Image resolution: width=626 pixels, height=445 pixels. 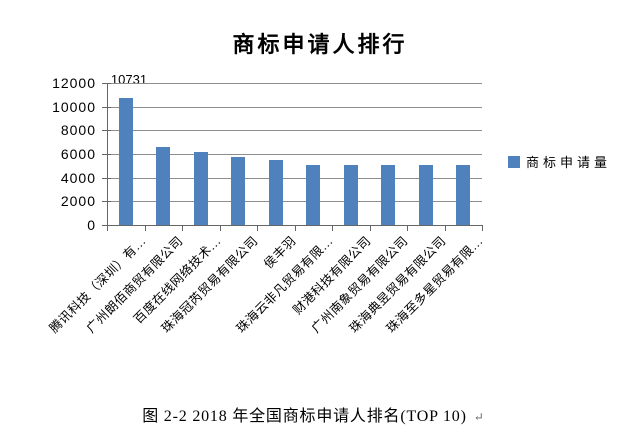 I want to click on y-axis-tick-label: 8000, so click(x=78, y=130).